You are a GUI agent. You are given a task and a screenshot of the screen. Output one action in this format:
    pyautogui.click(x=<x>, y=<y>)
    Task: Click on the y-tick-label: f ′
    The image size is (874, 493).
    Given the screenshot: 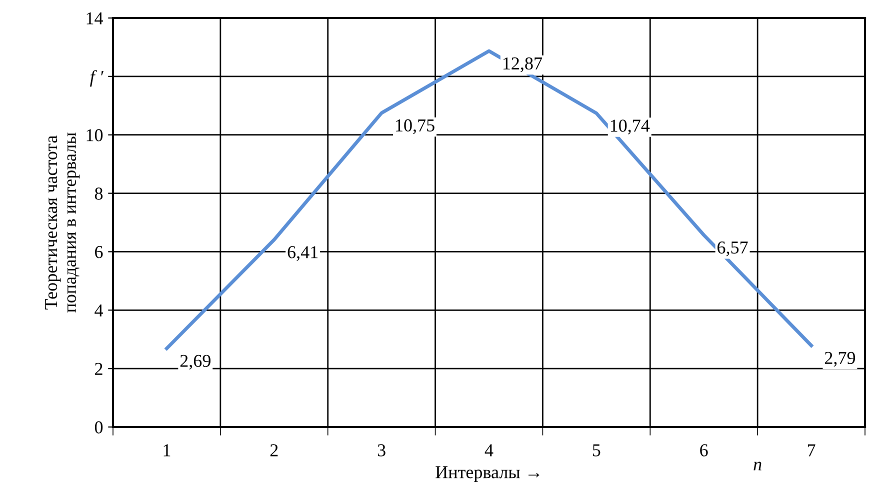 What is the action you would take?
    pyautogui.click(x=97, y=78)
    